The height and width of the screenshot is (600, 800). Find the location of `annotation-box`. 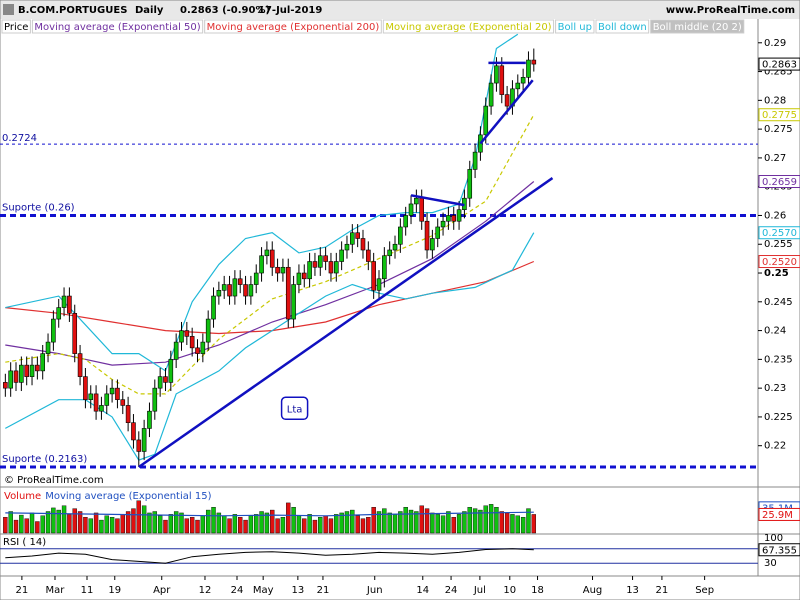

annotation-box is located at coordinates (294, 408).